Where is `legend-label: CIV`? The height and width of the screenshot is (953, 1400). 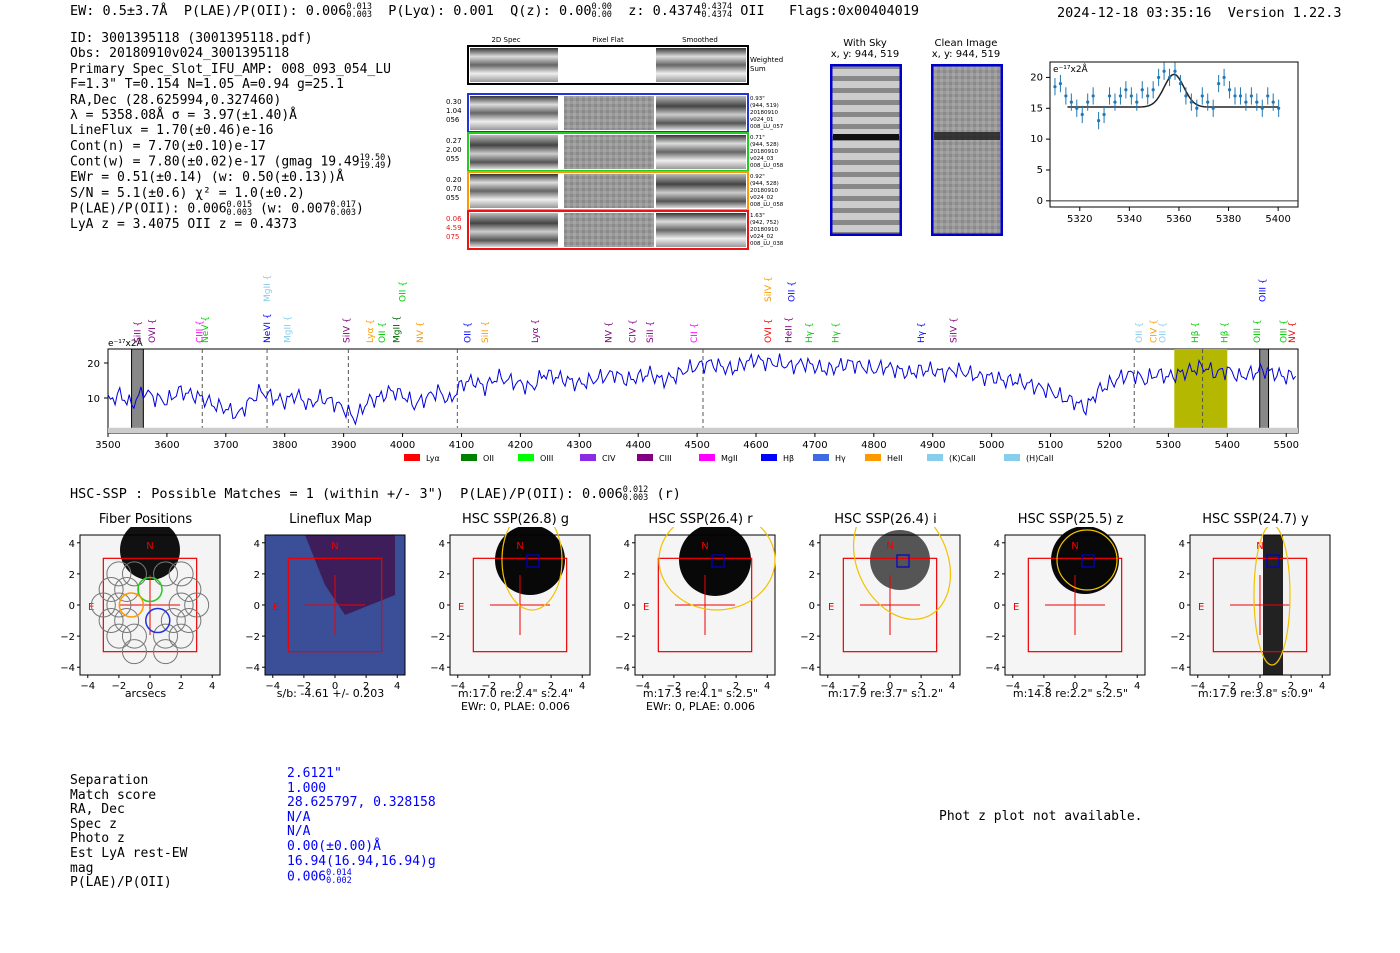 legend-label: CIV is located at coordinates (609, 458).